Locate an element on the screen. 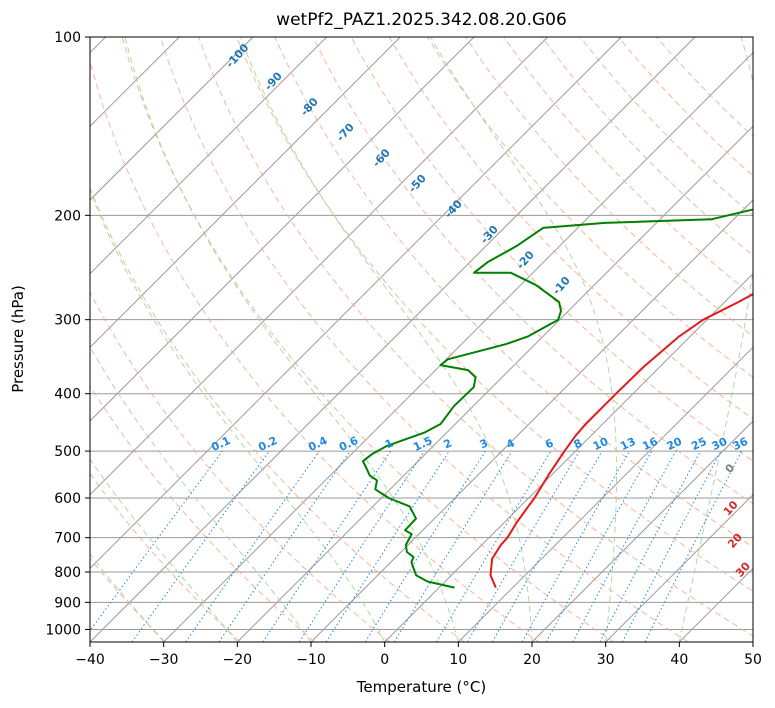  moist-adiabat-label: 20 is located at coordinates (735, 540).